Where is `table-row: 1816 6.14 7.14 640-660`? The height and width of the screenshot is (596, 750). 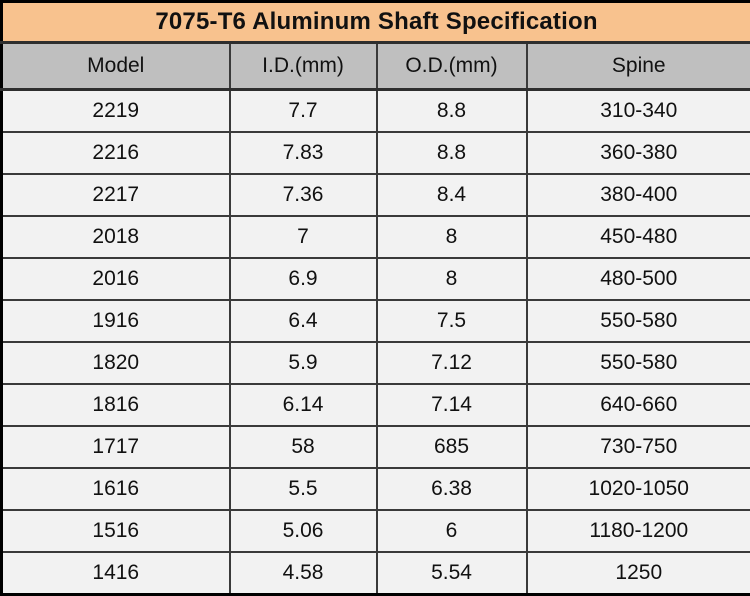 table-row: 1816 6.14 7.14 640-660 is located at coordinates (375, 405).